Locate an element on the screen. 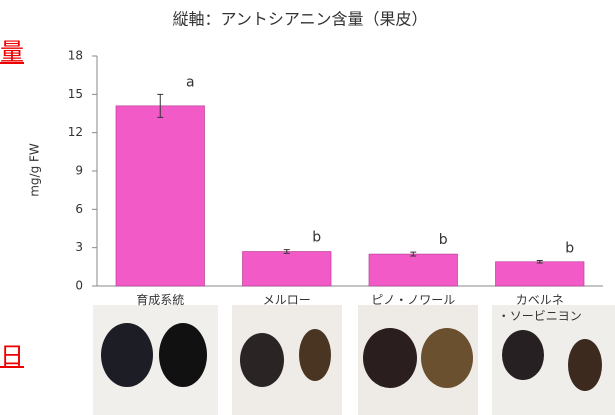 The width and height of the screenshot is (615, 415). y-tick-label: 0 is located at coordinates (79, 286).